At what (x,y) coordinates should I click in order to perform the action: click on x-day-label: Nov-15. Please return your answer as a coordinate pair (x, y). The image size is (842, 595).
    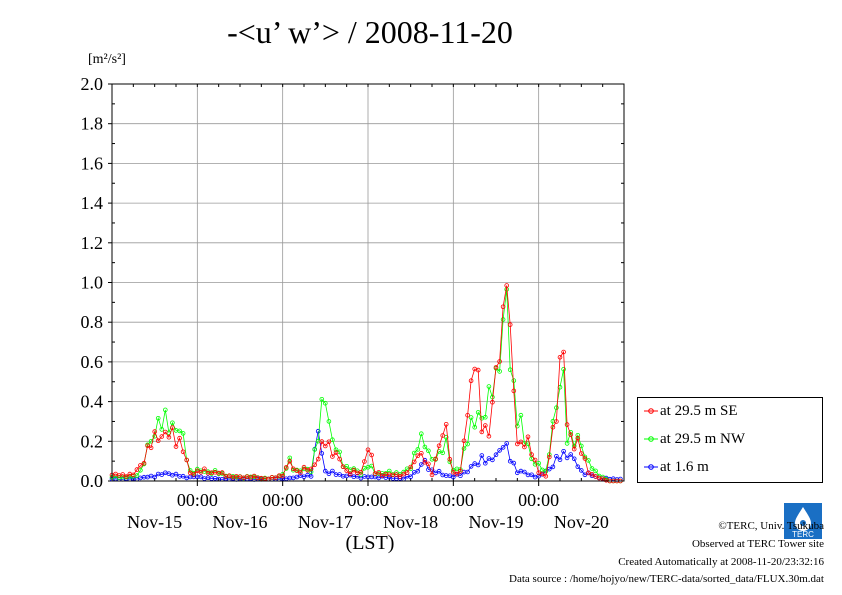
    Looking at the image, I should click on (154, 522).